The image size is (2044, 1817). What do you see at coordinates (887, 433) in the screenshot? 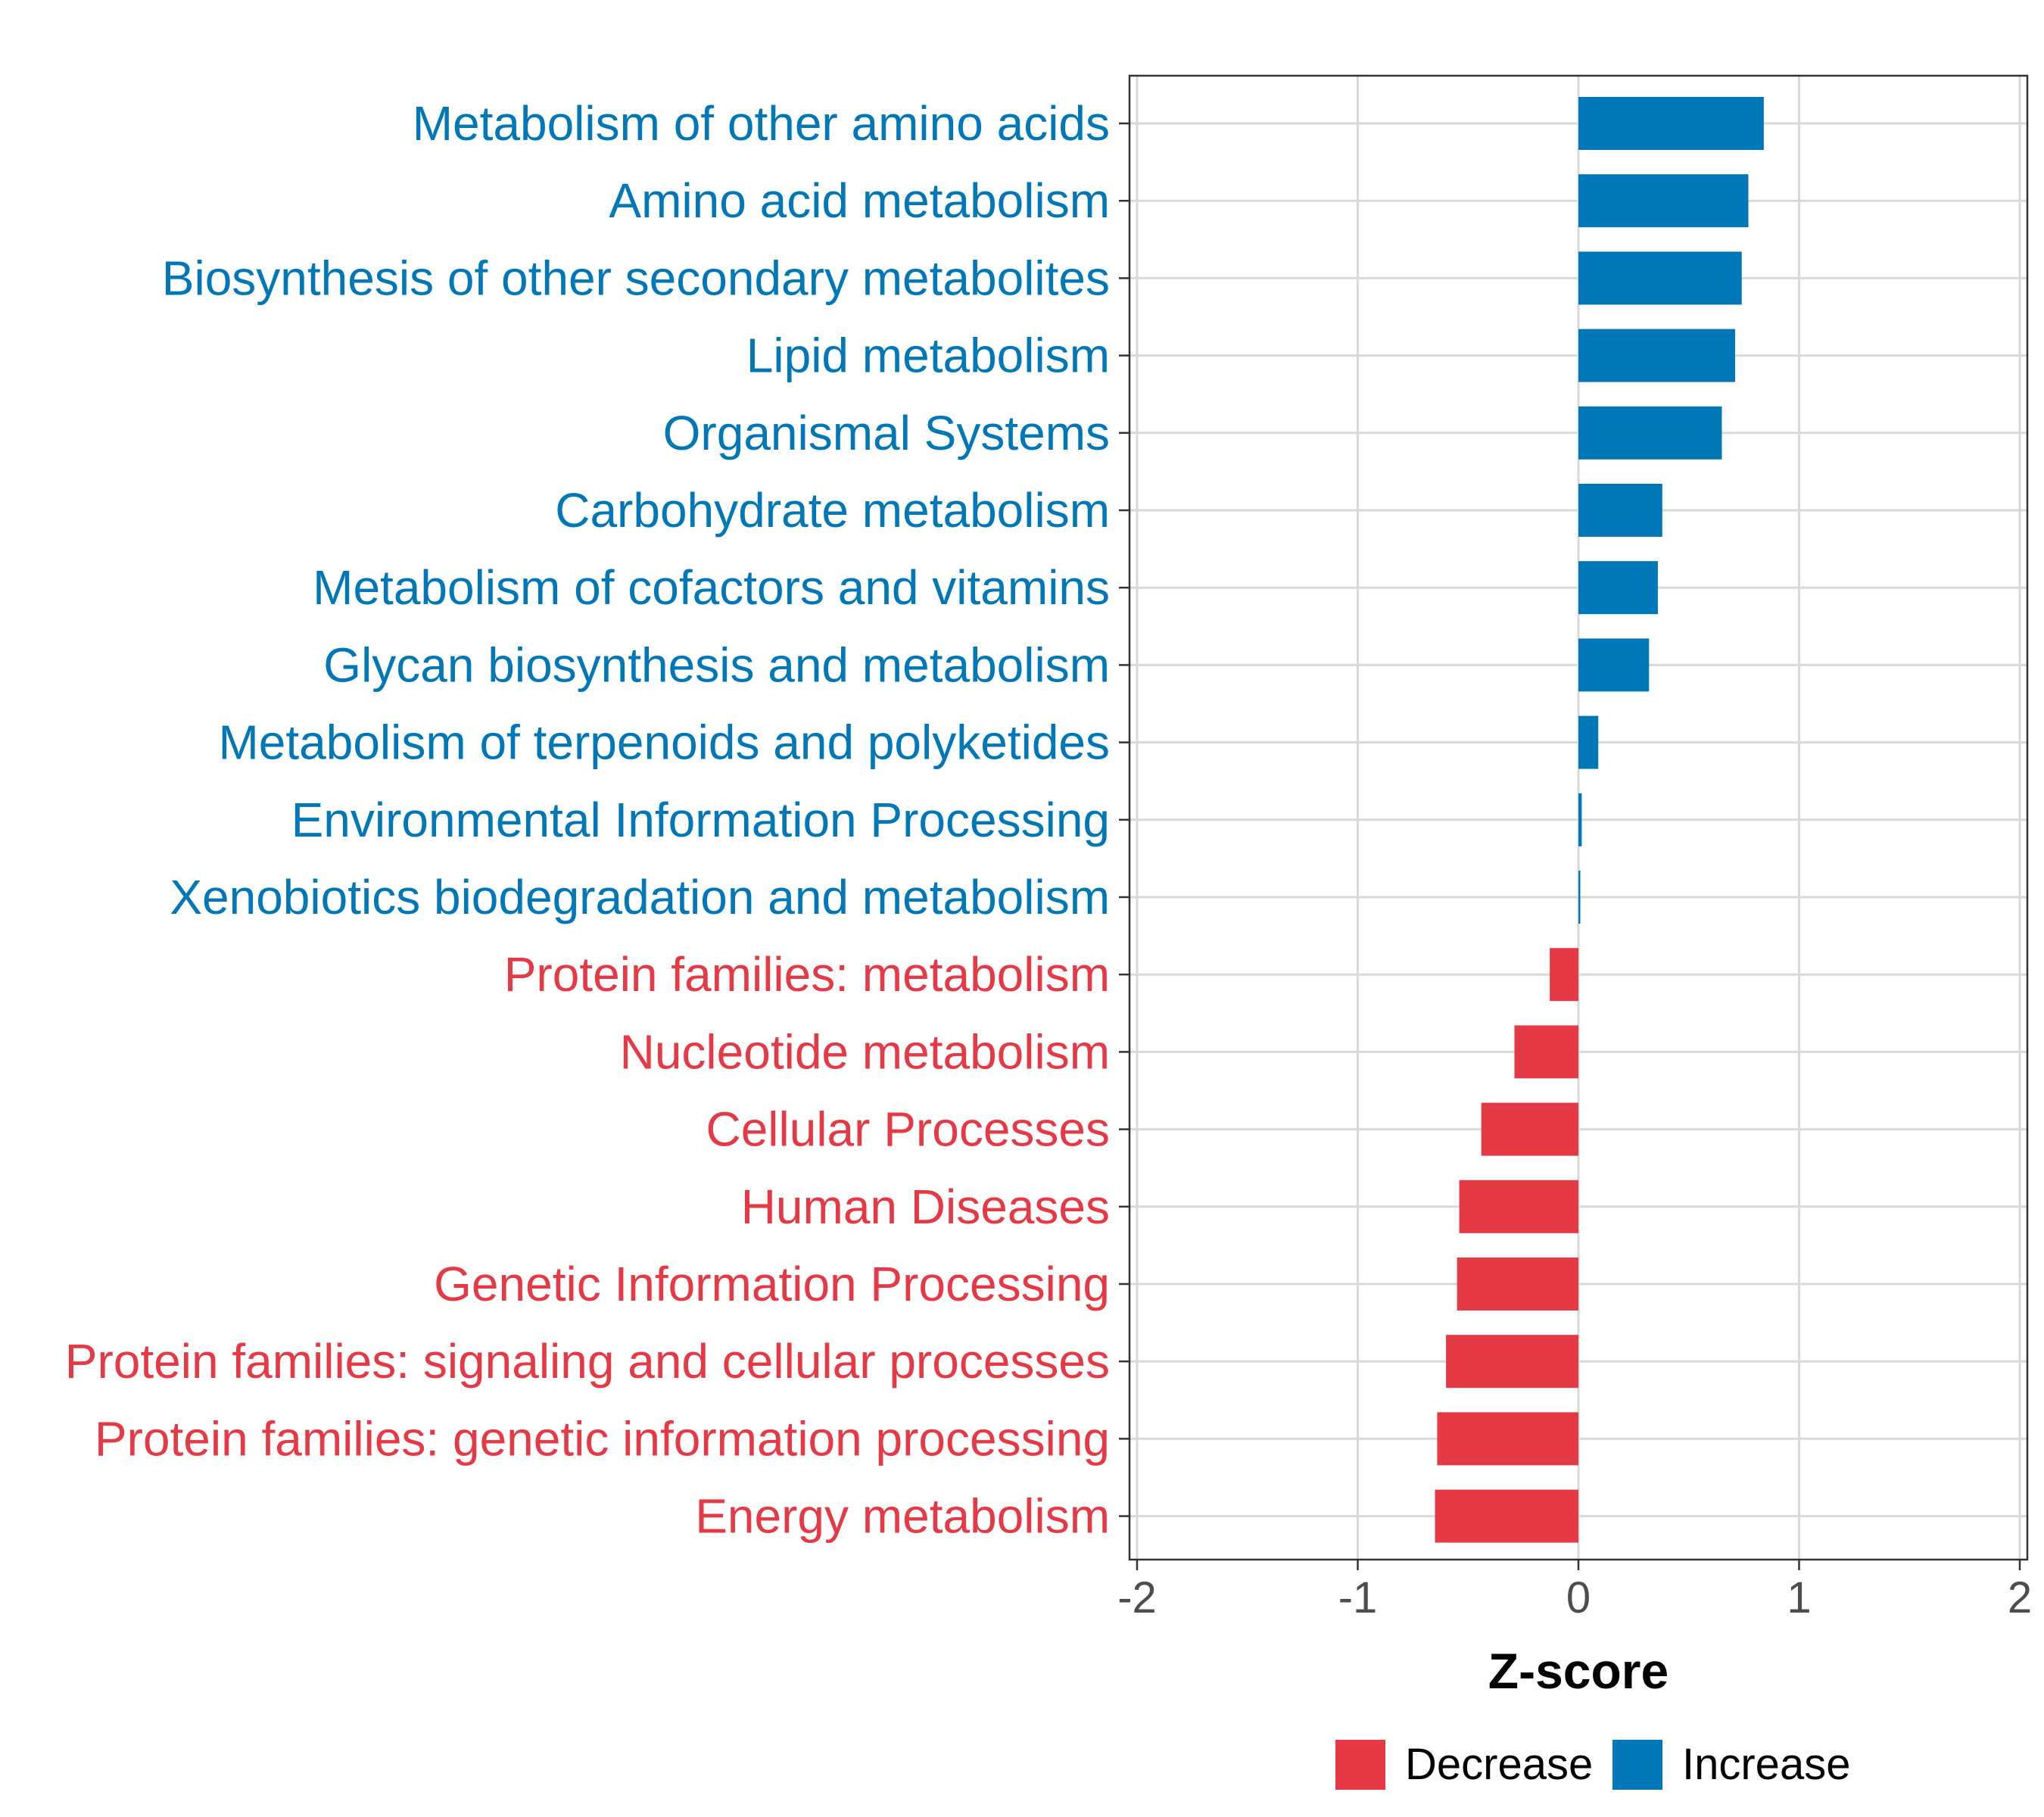
I see `y-category-label: Organismal Systems` at bounding box center [887, 433].